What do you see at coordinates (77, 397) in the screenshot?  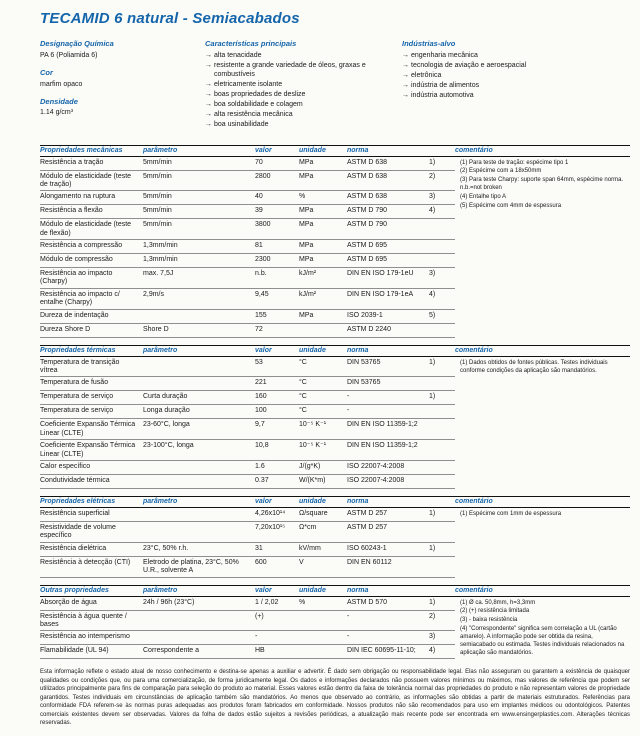 I see `cell-property: Temperatura de serviço` at bounding box center [77, 397].